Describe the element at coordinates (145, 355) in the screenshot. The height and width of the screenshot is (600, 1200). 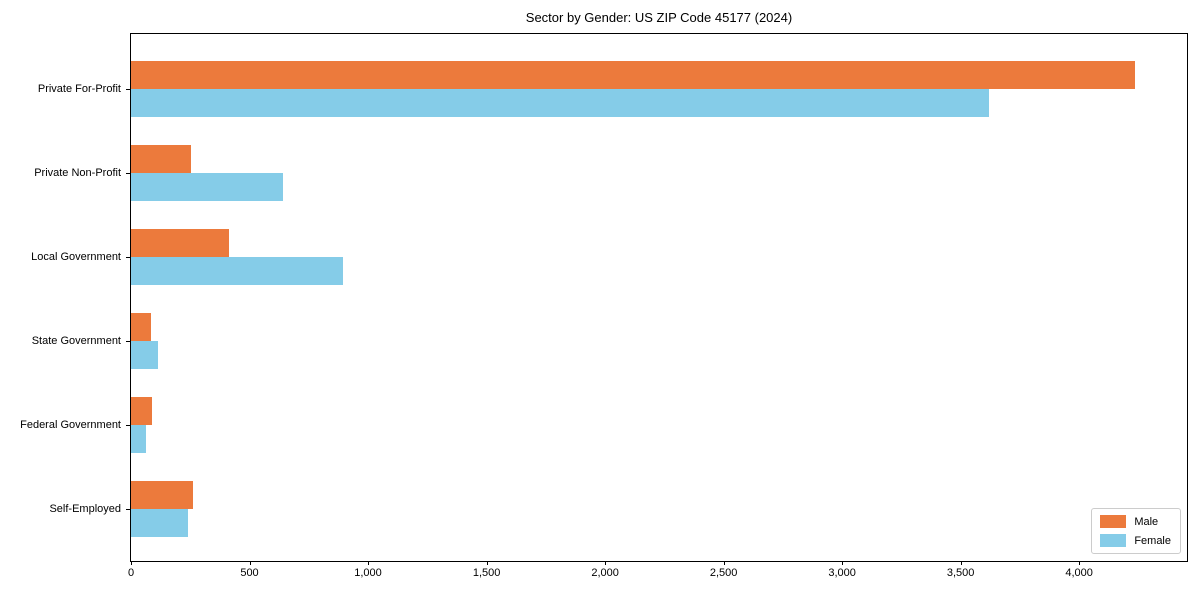
I see `bar-female-state-government` at that location.